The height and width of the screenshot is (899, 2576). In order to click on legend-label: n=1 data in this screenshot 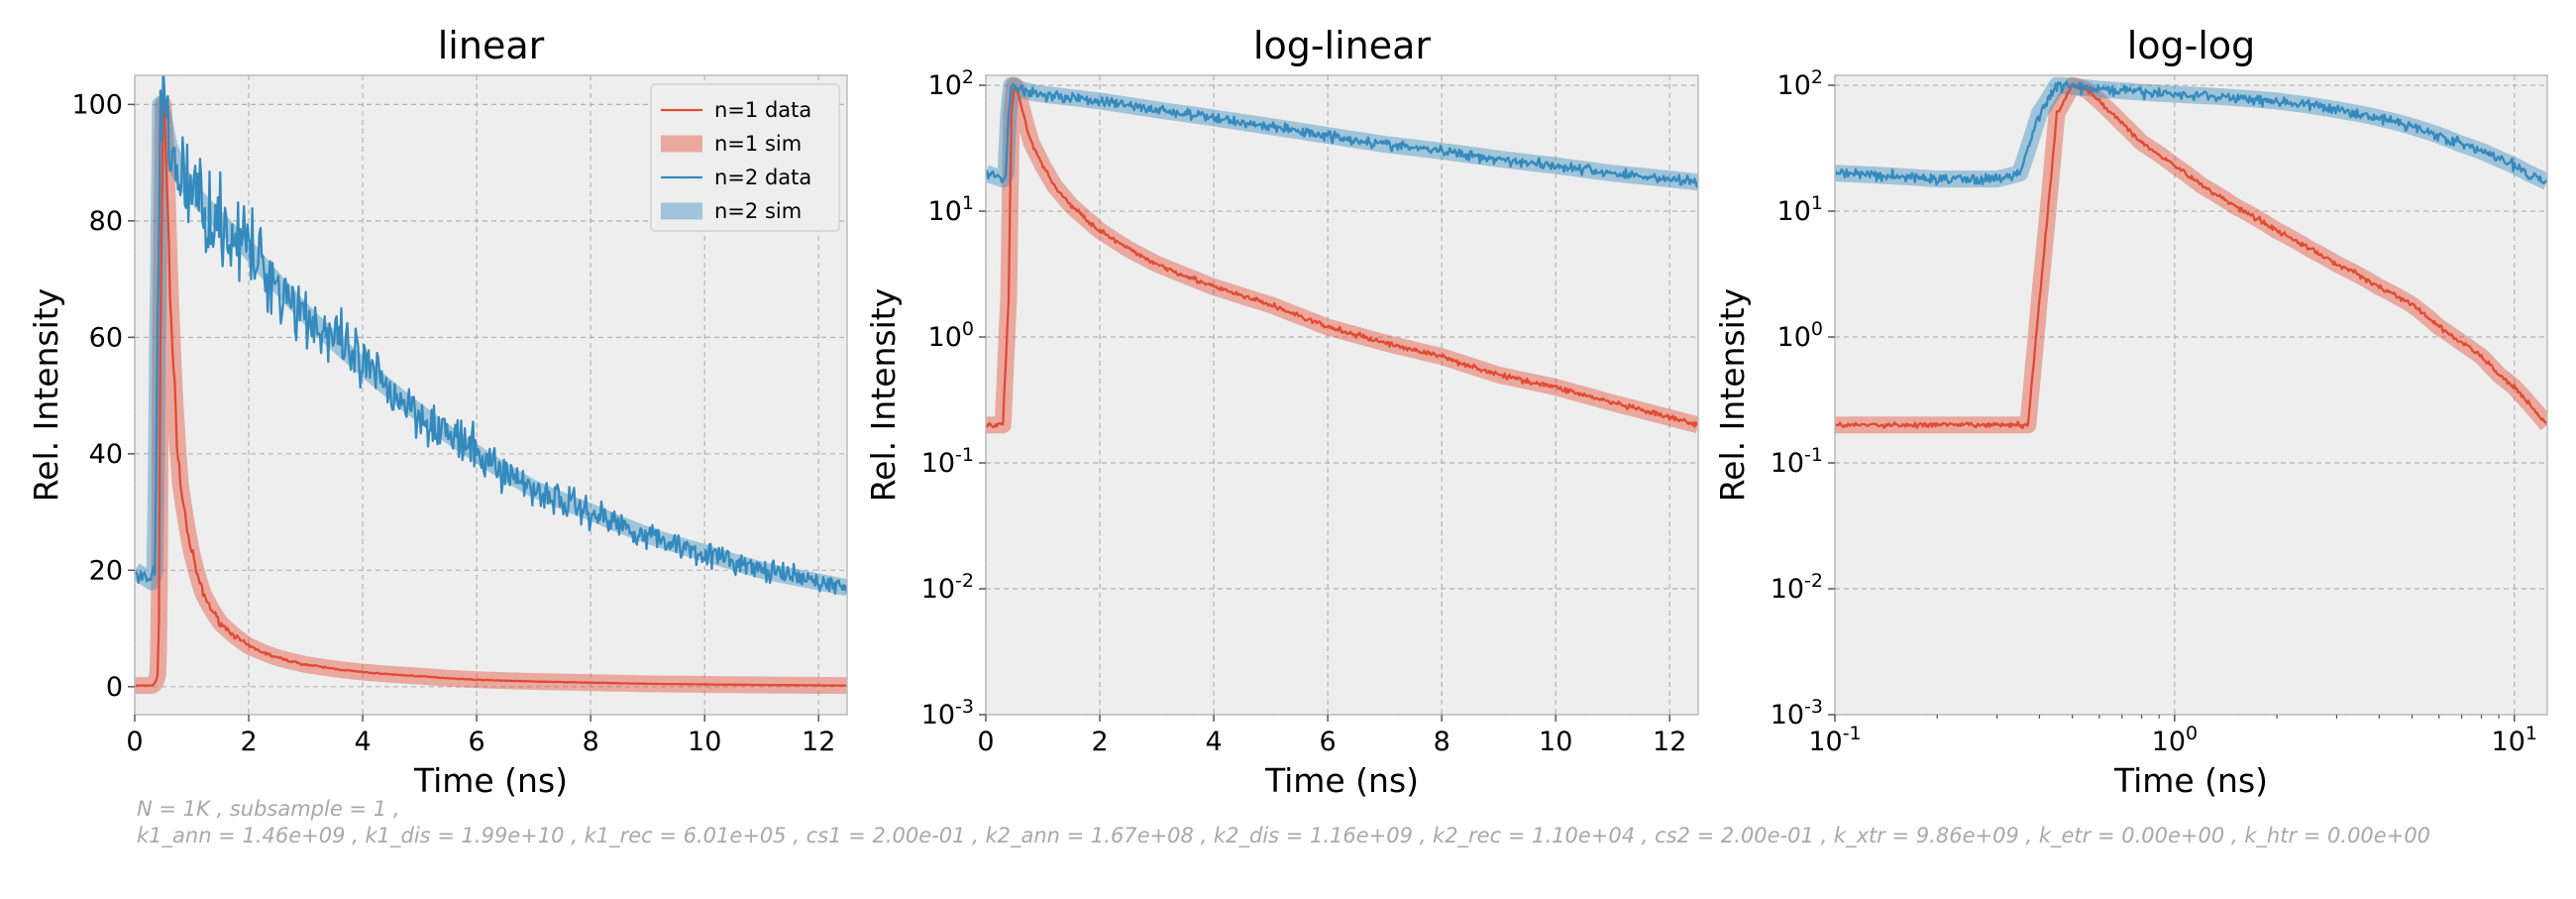, I will do `click(762, 110)`.